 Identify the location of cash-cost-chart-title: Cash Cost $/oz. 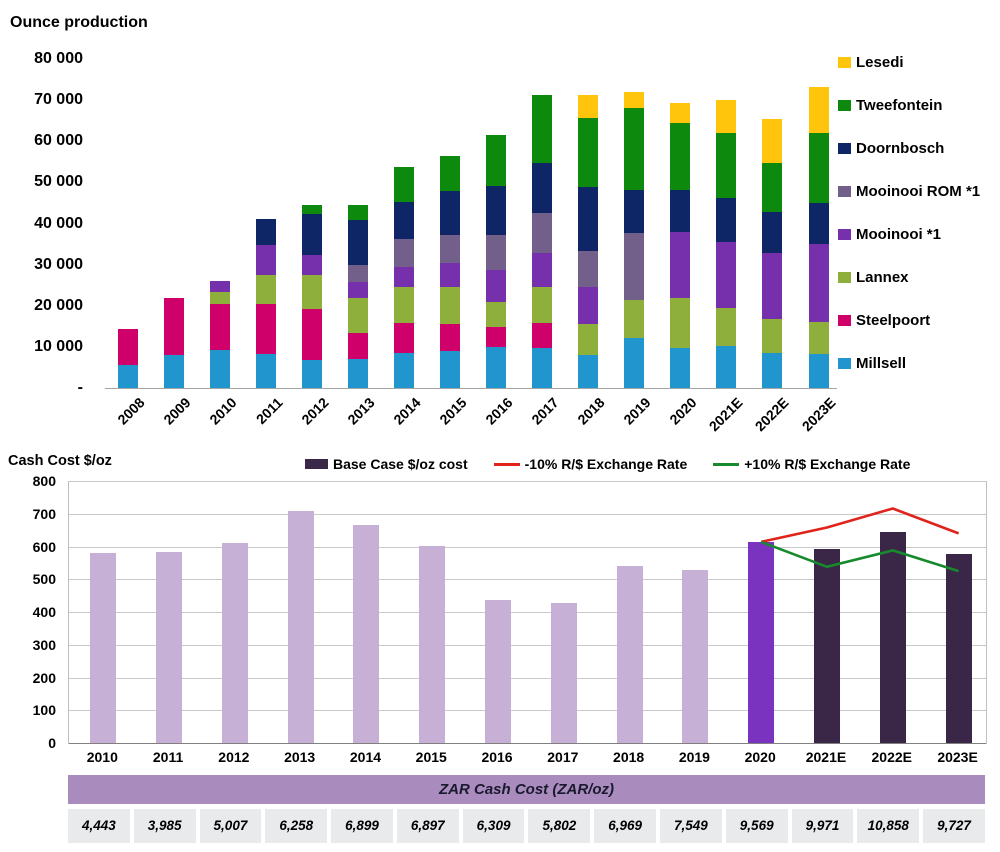
(60, 461).